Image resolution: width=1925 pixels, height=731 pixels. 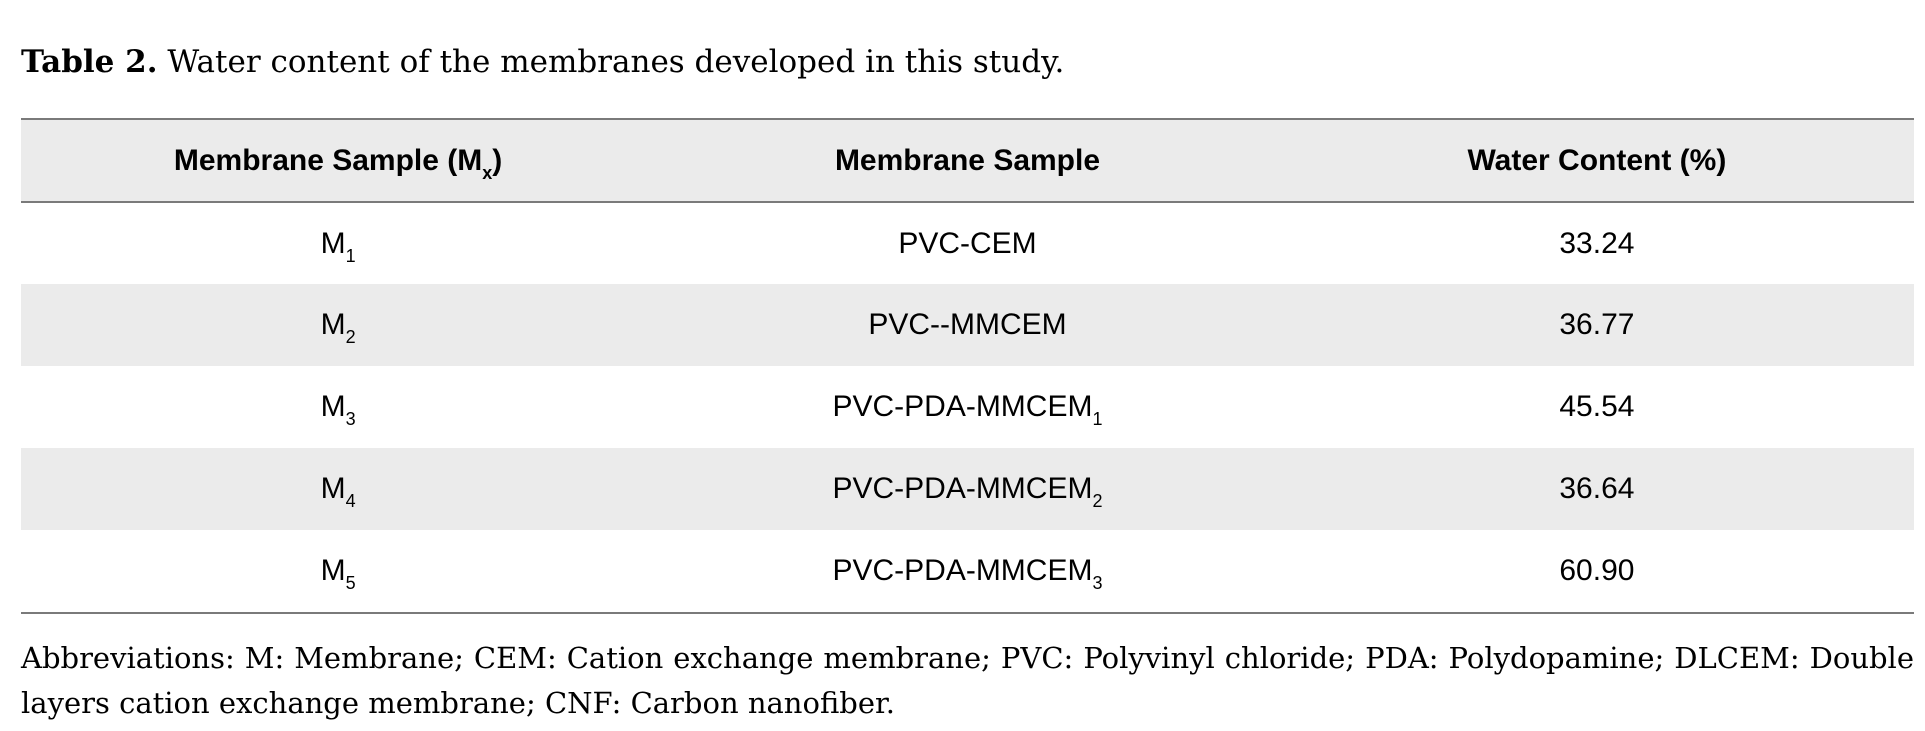 I want to click on membrane-id-cell: M3, so click(x=338, y=407).